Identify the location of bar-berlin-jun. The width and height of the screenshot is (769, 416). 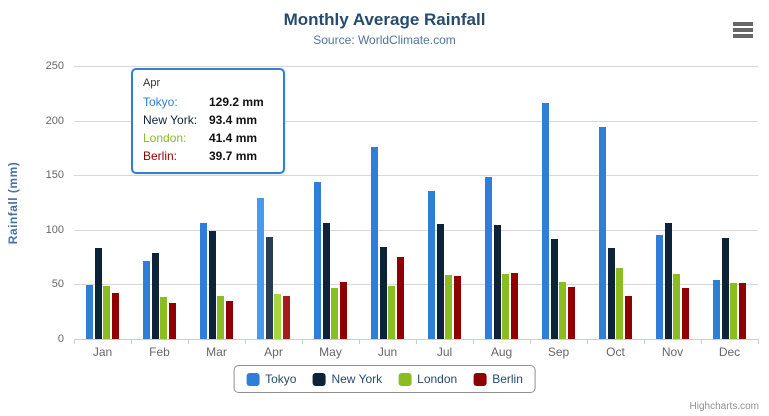
(400, 297).